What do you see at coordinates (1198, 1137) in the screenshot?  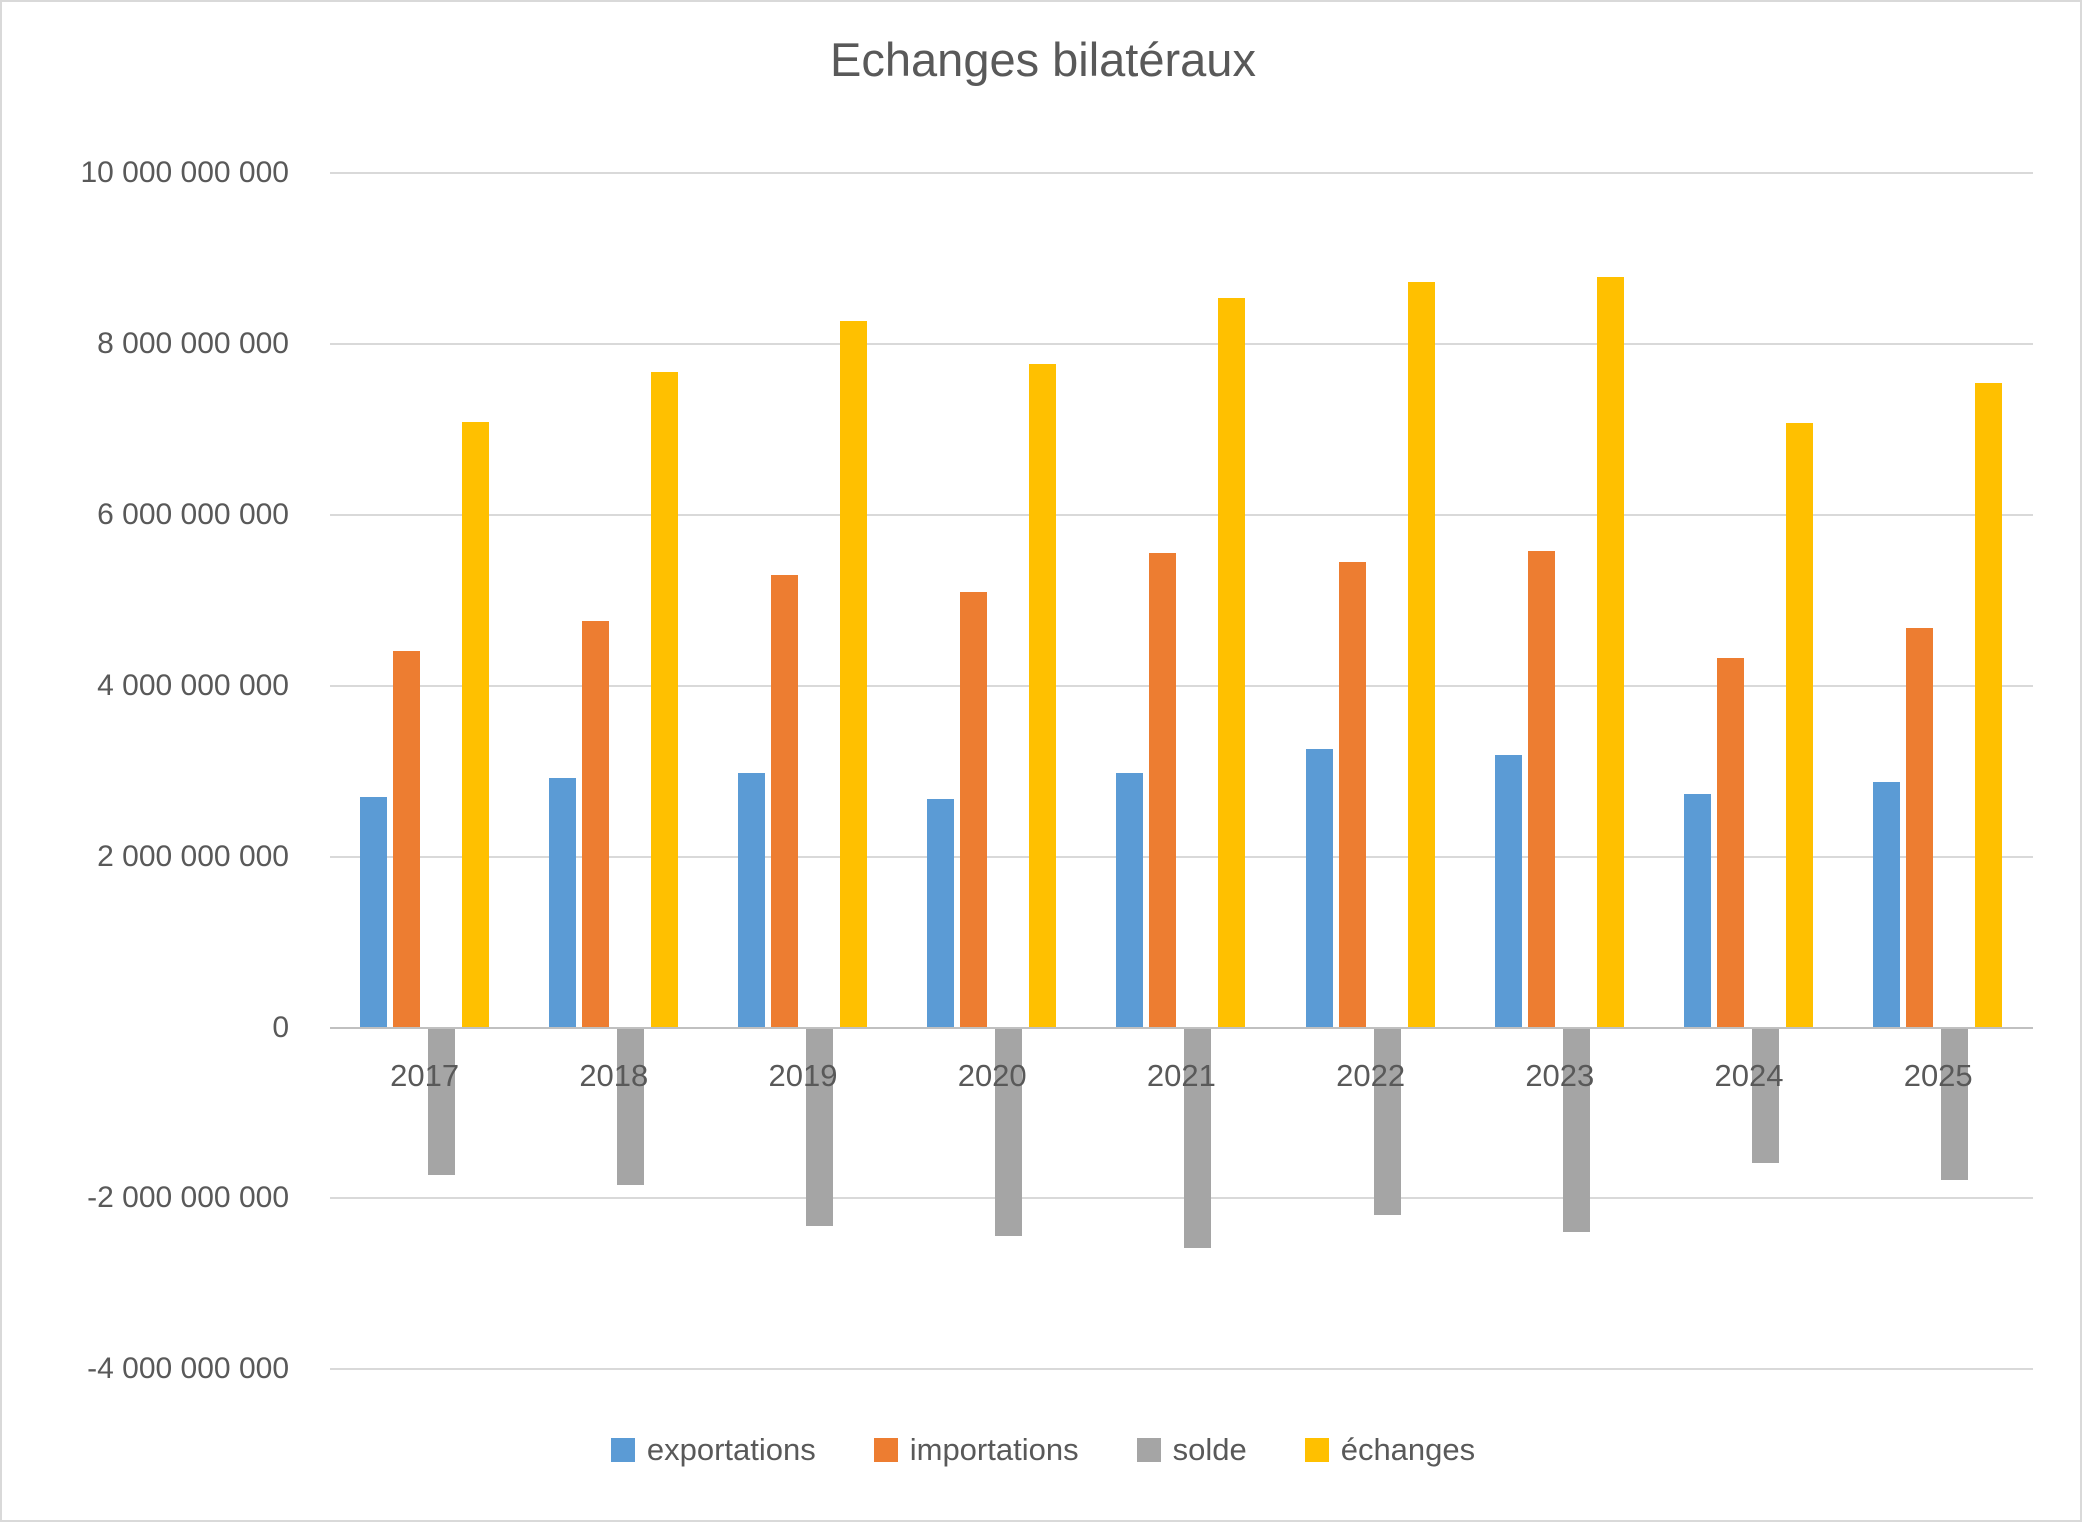 I see `bar-solde-2021` at bounding box center [1198, 1137].